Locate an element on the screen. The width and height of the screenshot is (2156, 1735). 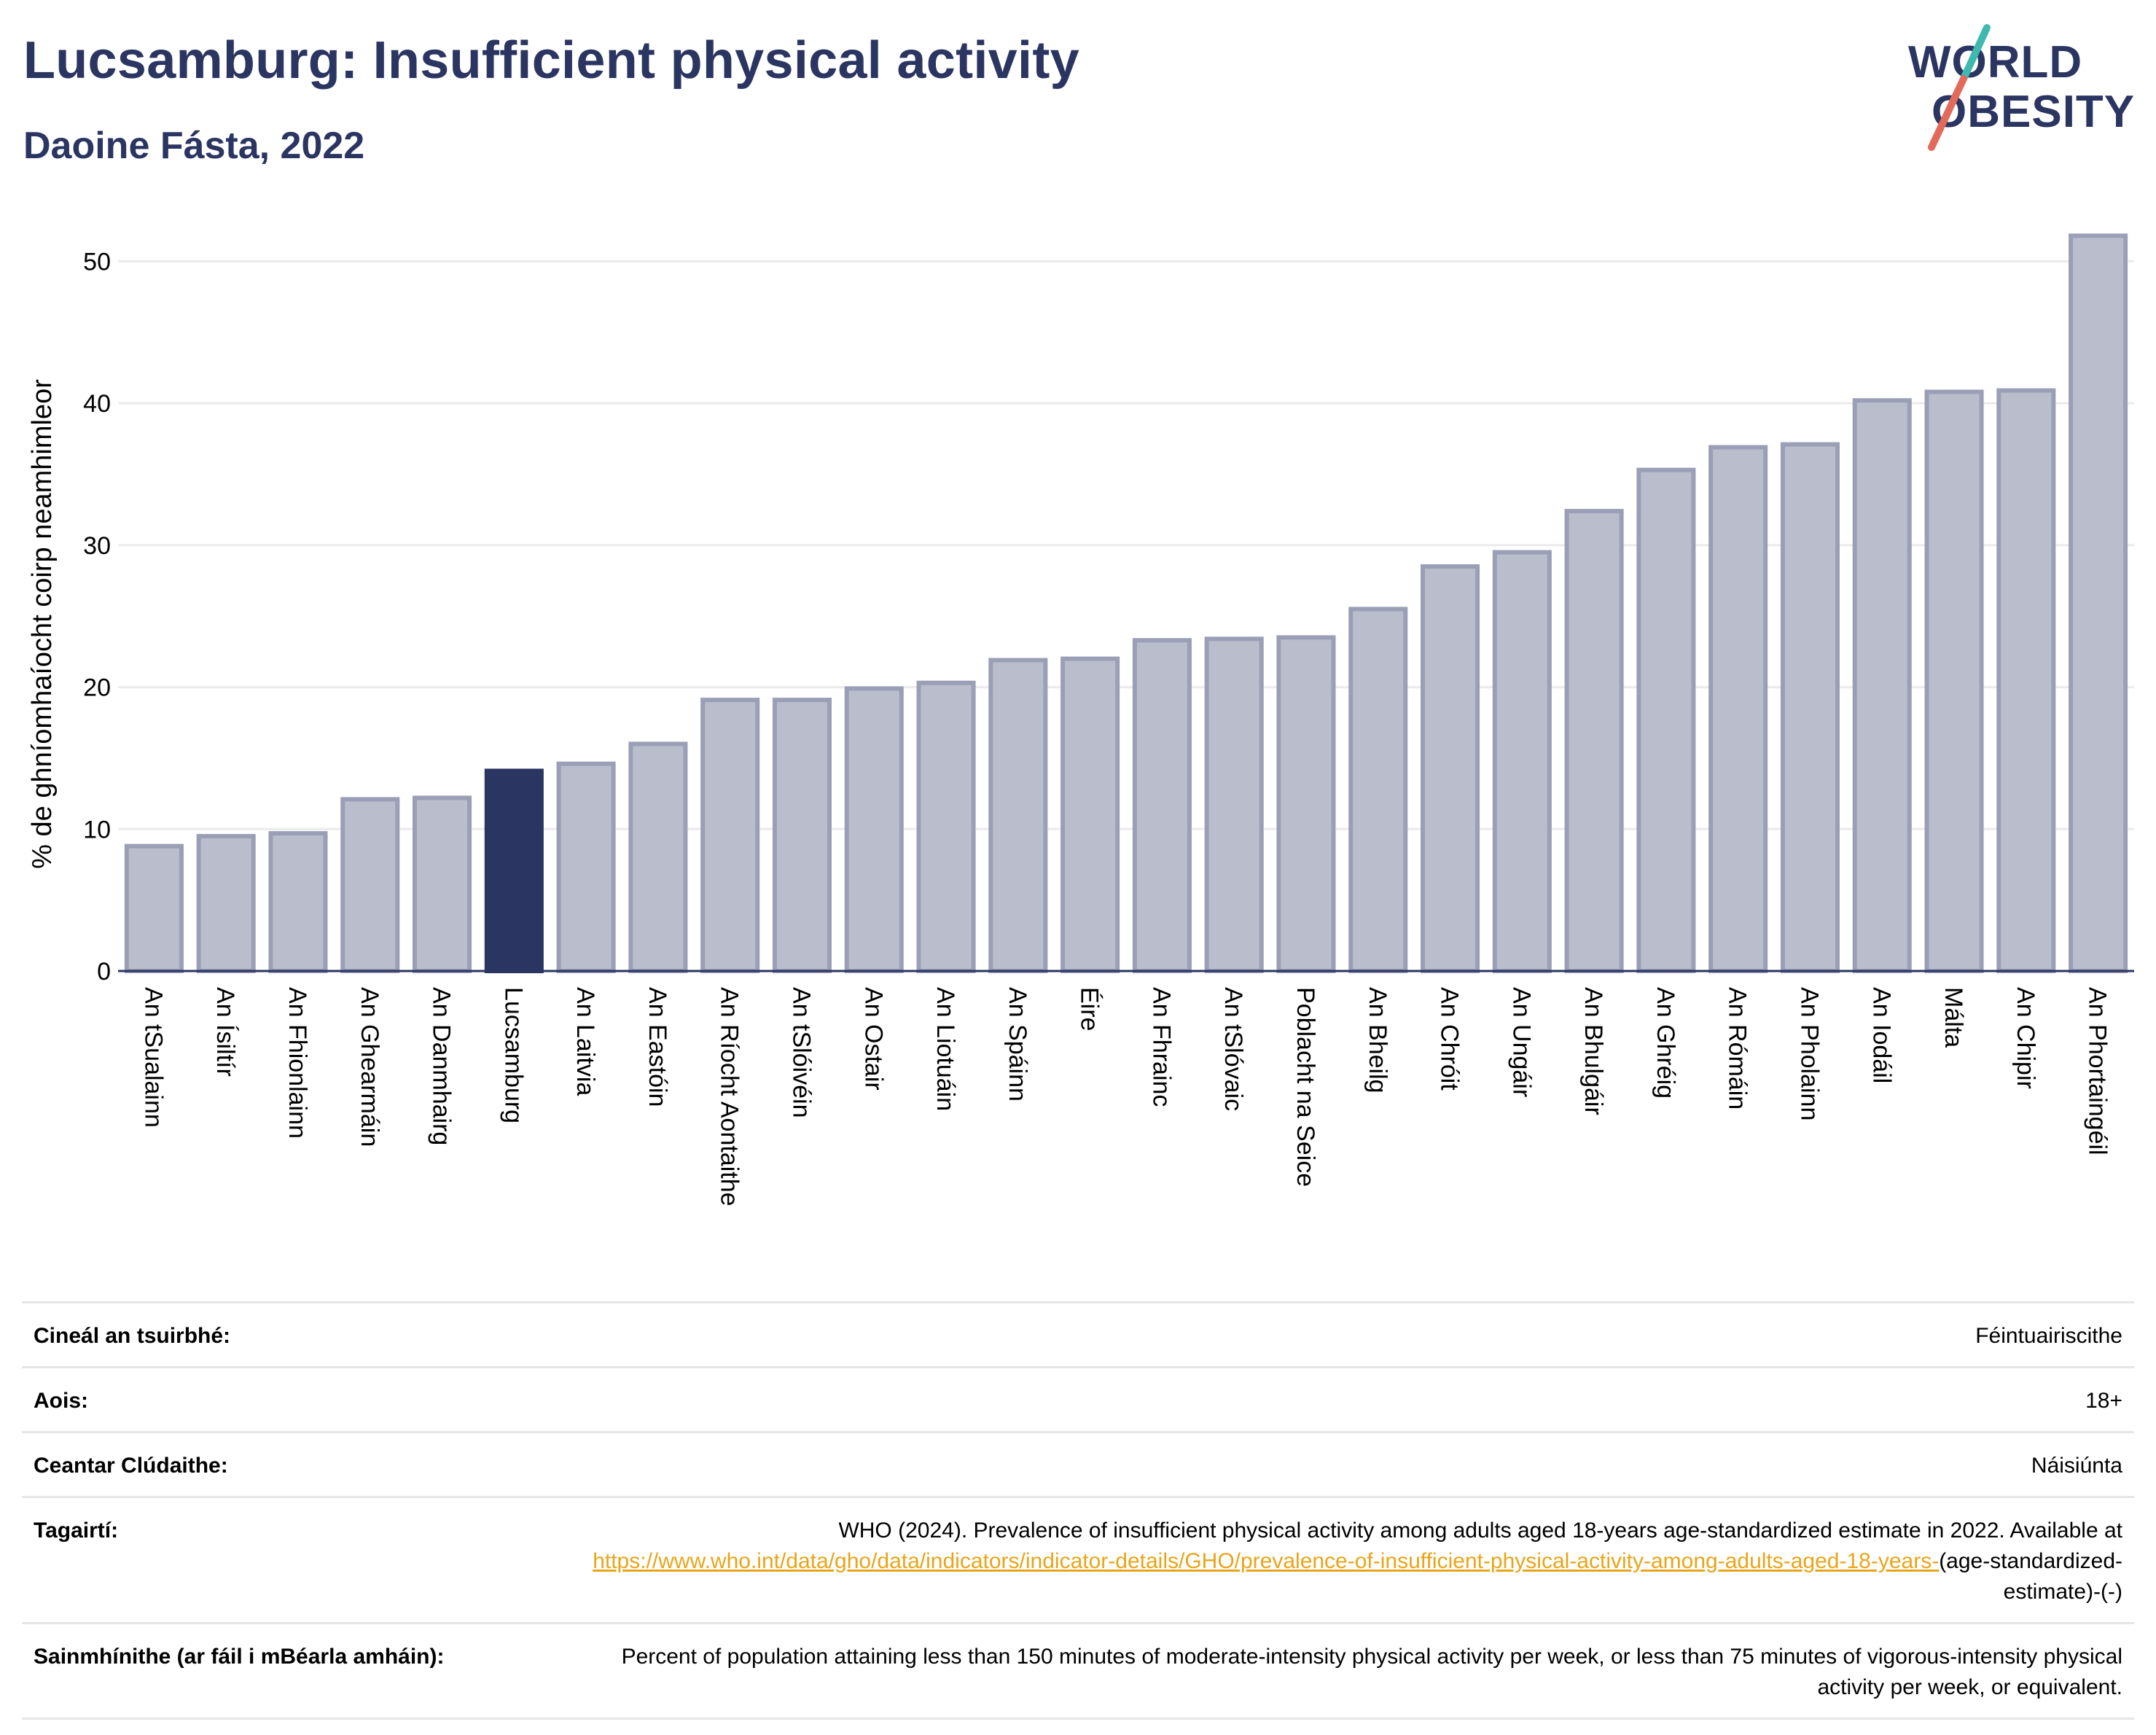
info-row-age: Aois: 18+ is located at coordinates (1078, 1399).